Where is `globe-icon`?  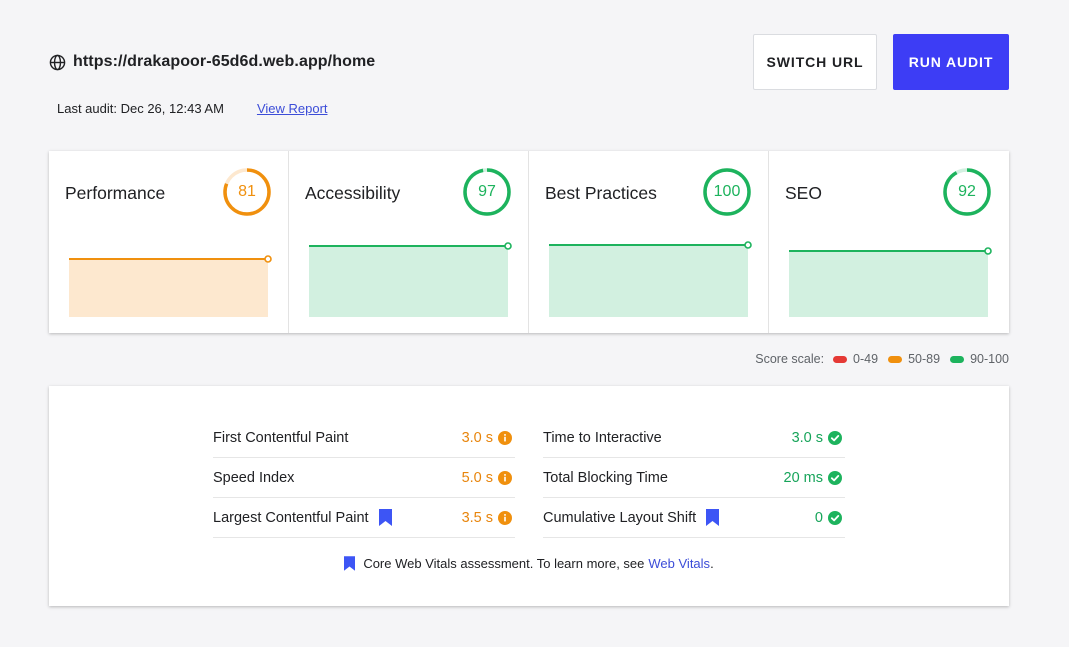
globe-icon is located at coordinates (57, 62).